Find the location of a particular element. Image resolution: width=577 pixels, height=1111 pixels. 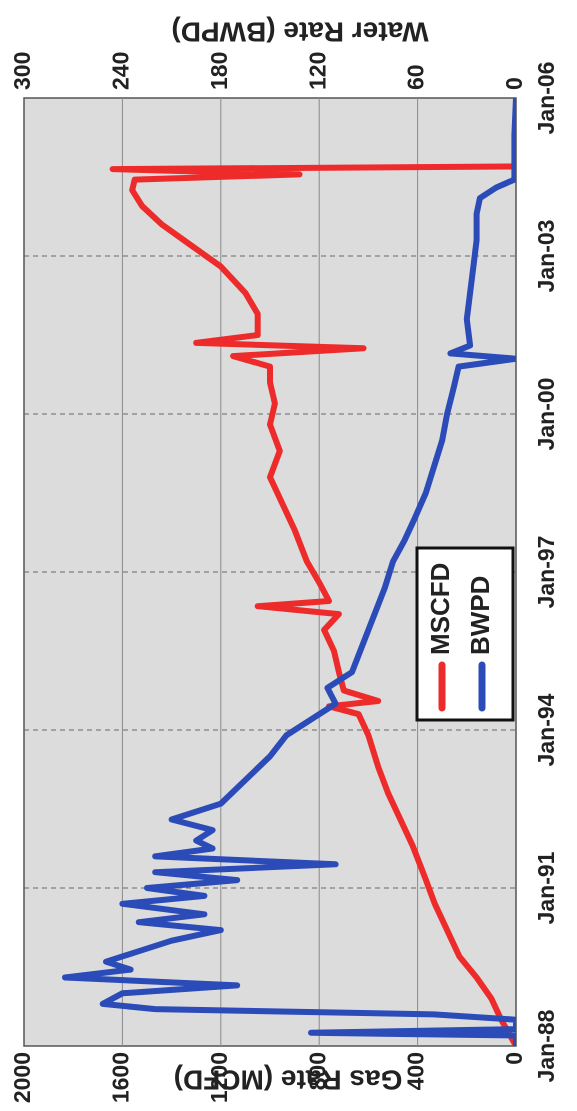

left-tick-label: 800 is located at coordinates (317, 1071).